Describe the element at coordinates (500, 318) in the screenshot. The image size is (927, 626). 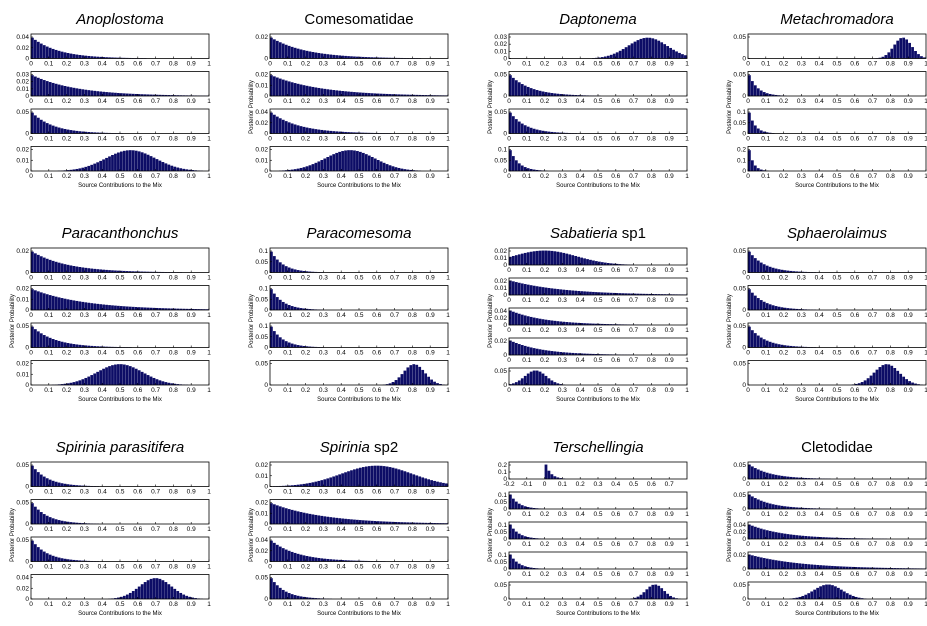
I see `y-tick-label: 0.02` at that location.